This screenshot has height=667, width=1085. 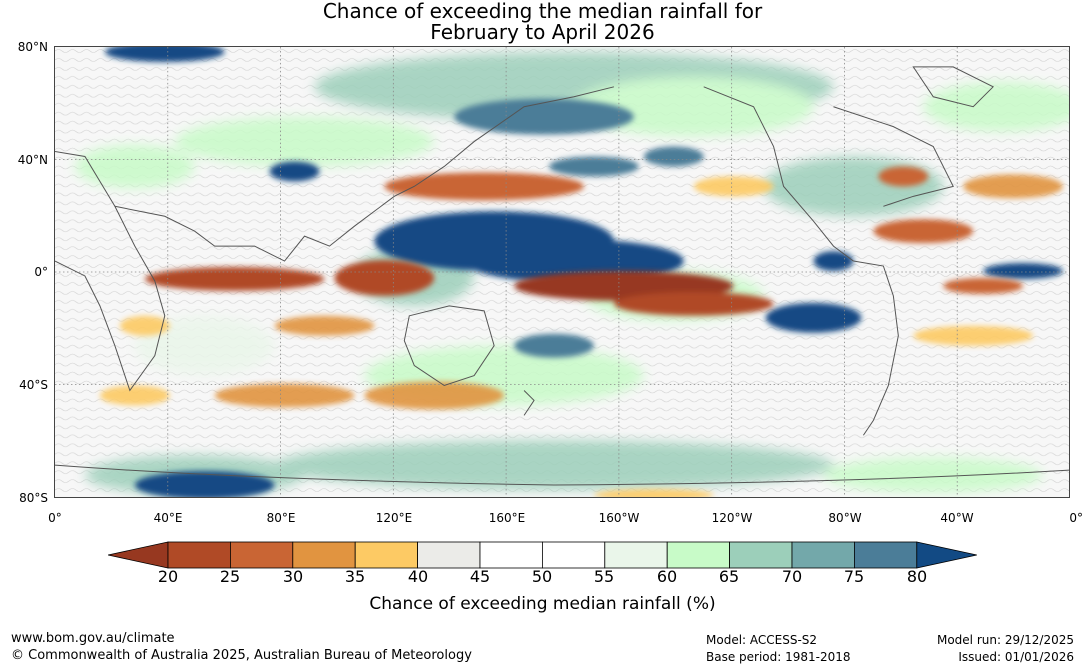 I want to click on lon-label-0: 0°, so click(x=55, y=518).